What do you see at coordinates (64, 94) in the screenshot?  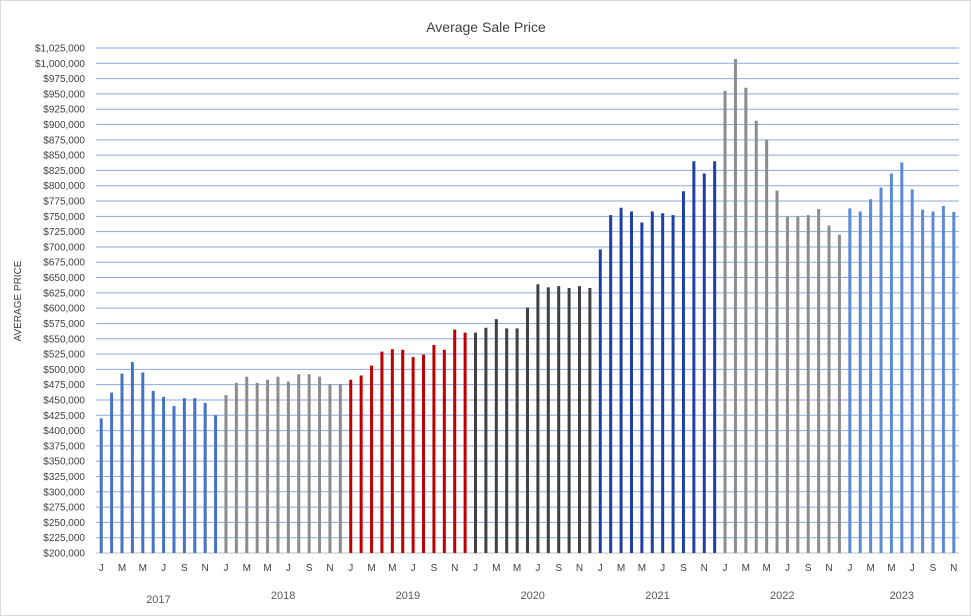 I see `y-tick-label: $950,000` at bounding box center [64, 94].